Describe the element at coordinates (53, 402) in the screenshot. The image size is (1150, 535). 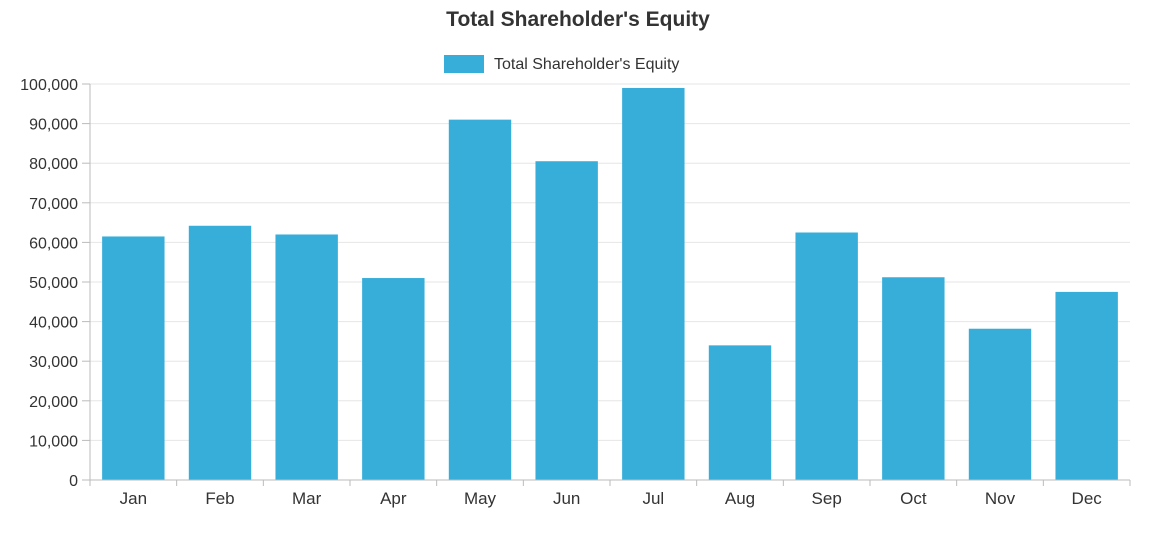
I see `y-tick-label: 20,000` at that location.